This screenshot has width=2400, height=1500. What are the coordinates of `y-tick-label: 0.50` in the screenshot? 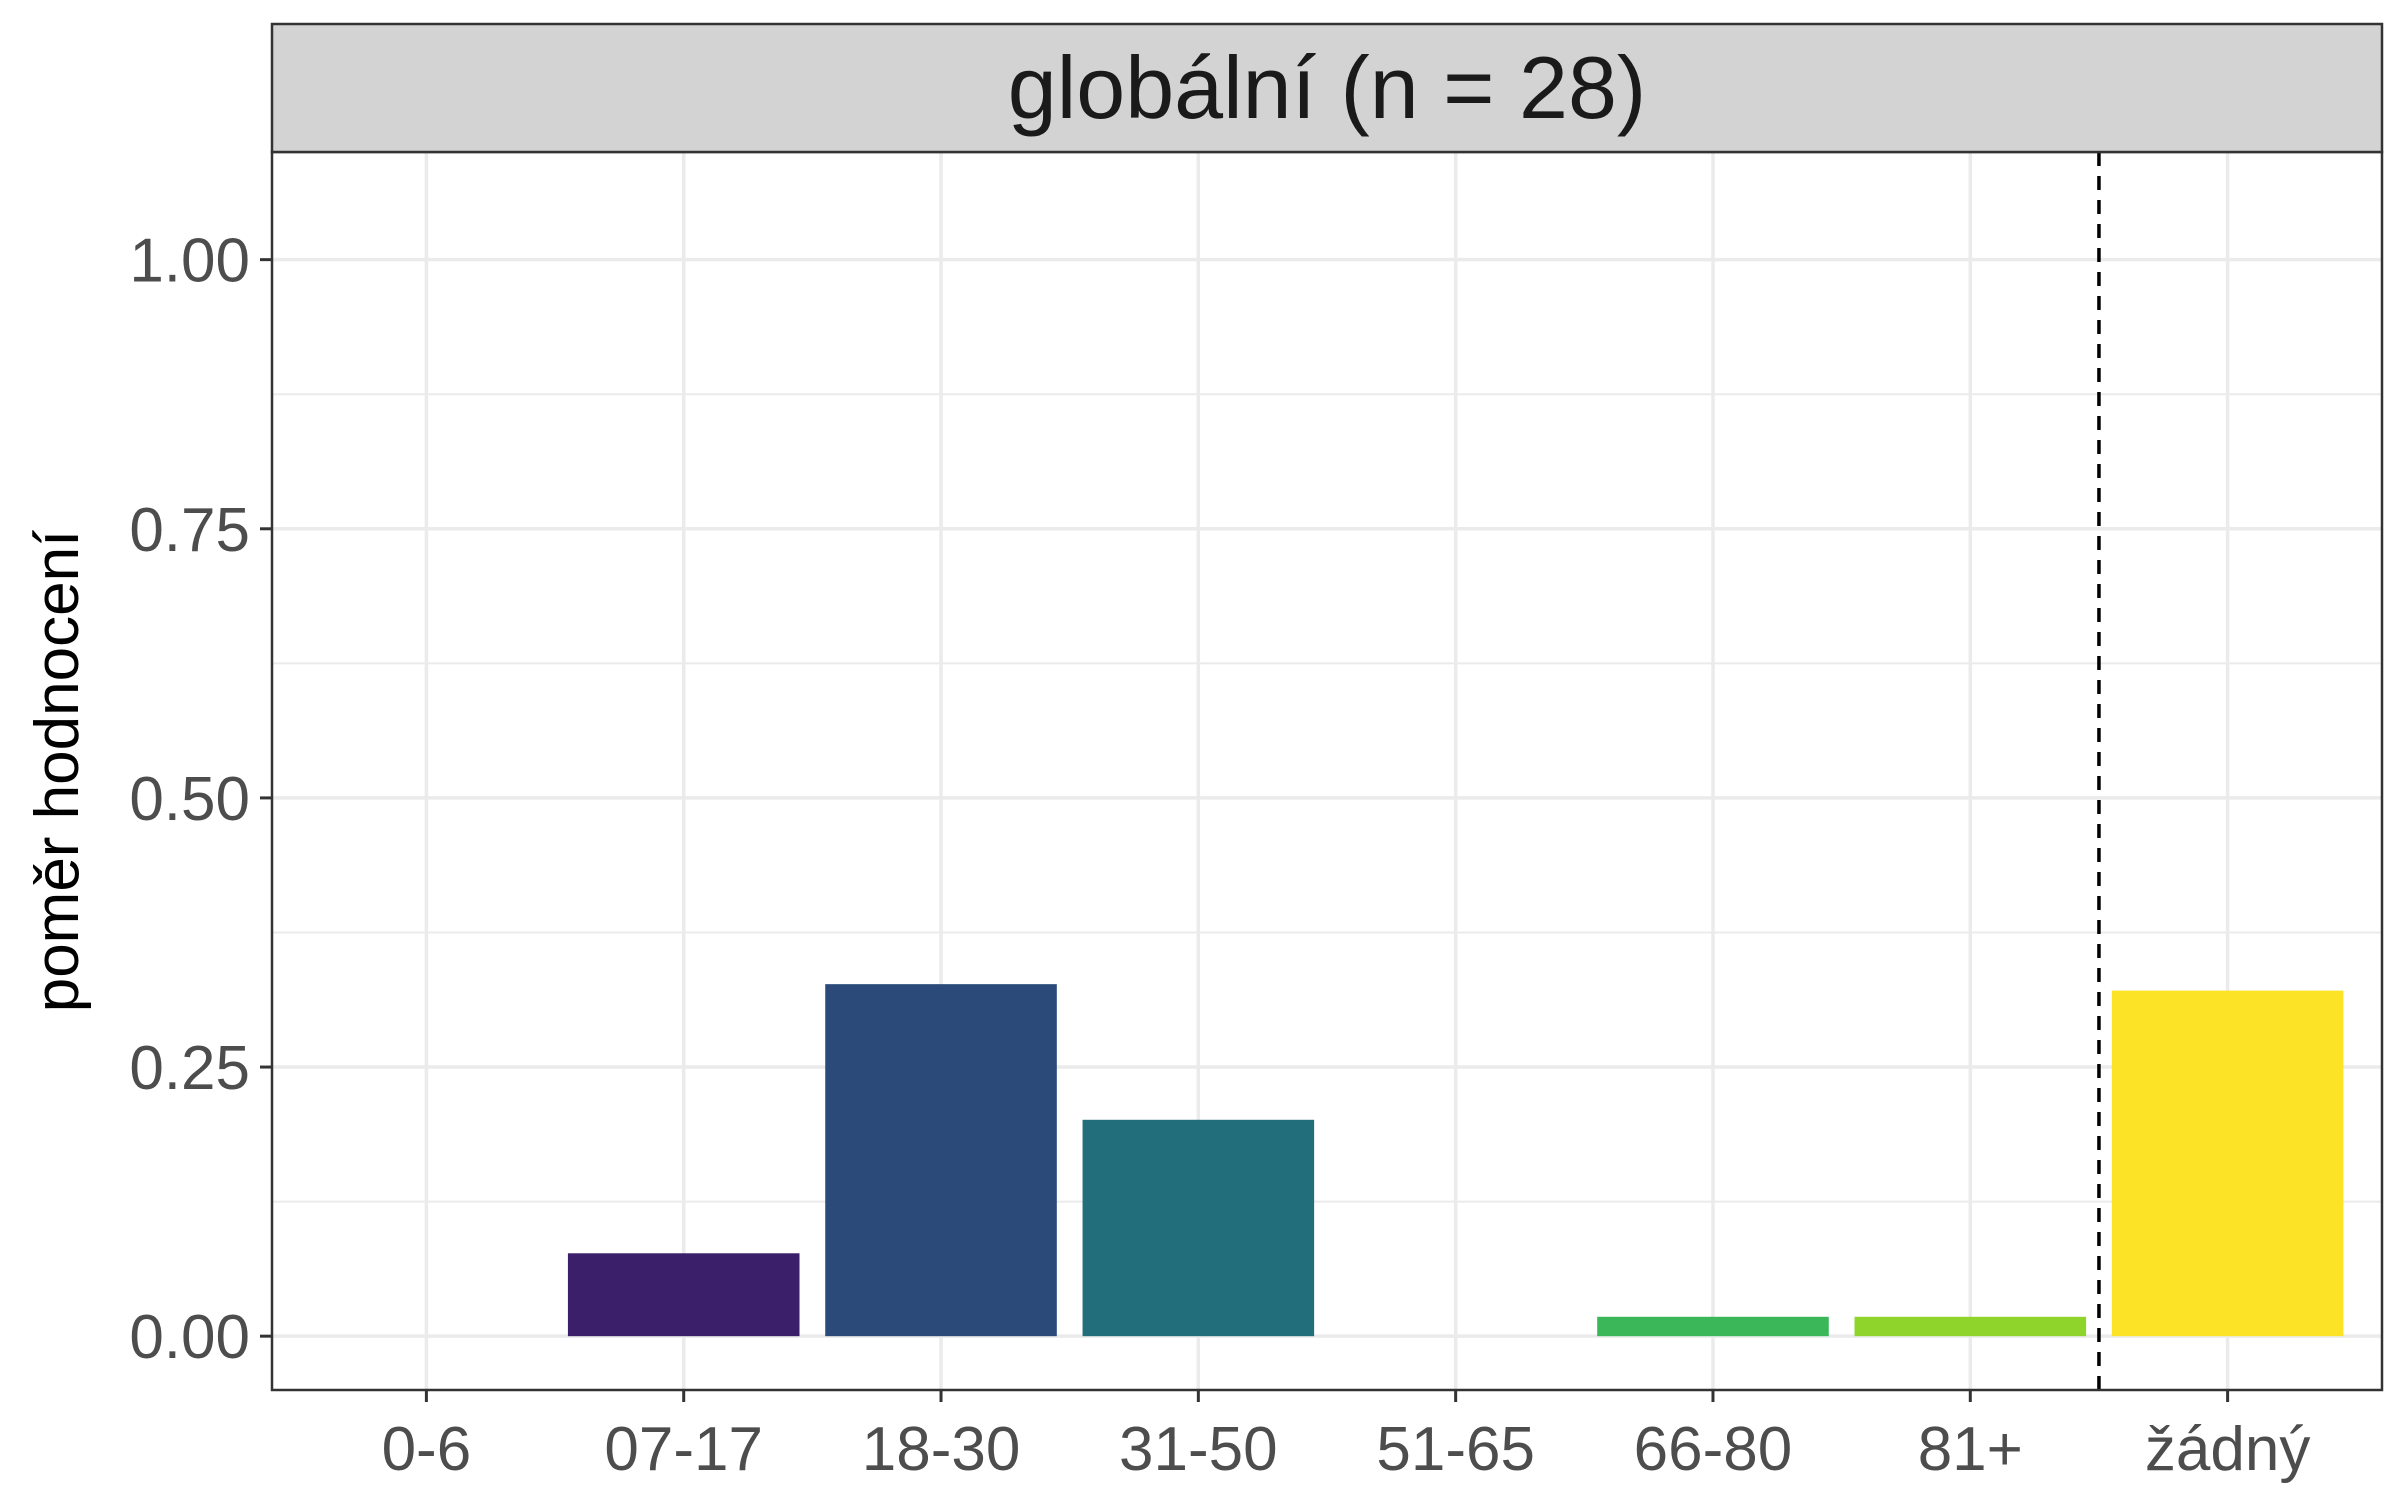 It's located at (189, 799).